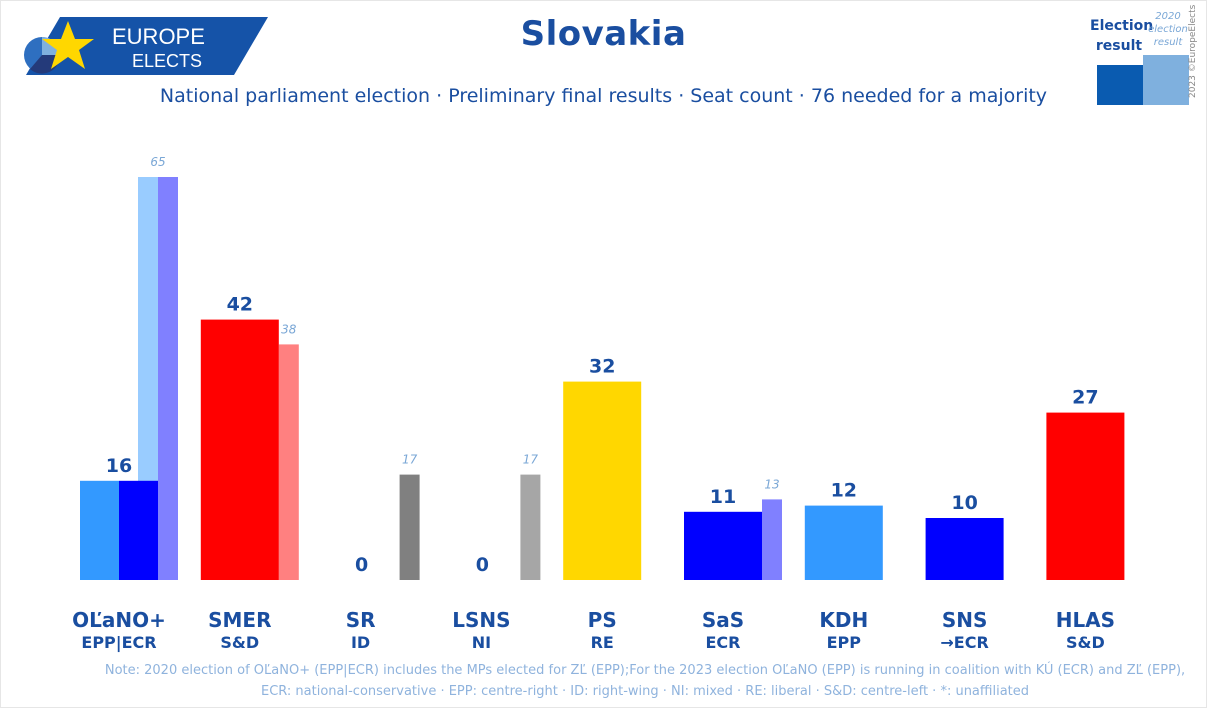  Describe the element at coordinates (167, 61) in the screenshot. I see `svg-text: ELECTS` at that location.